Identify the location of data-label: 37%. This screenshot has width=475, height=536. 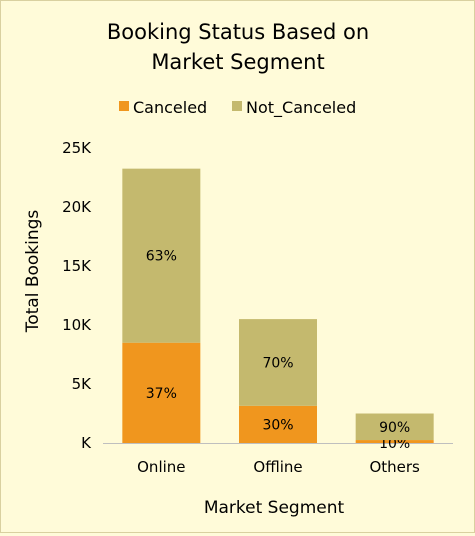
(161, 394).